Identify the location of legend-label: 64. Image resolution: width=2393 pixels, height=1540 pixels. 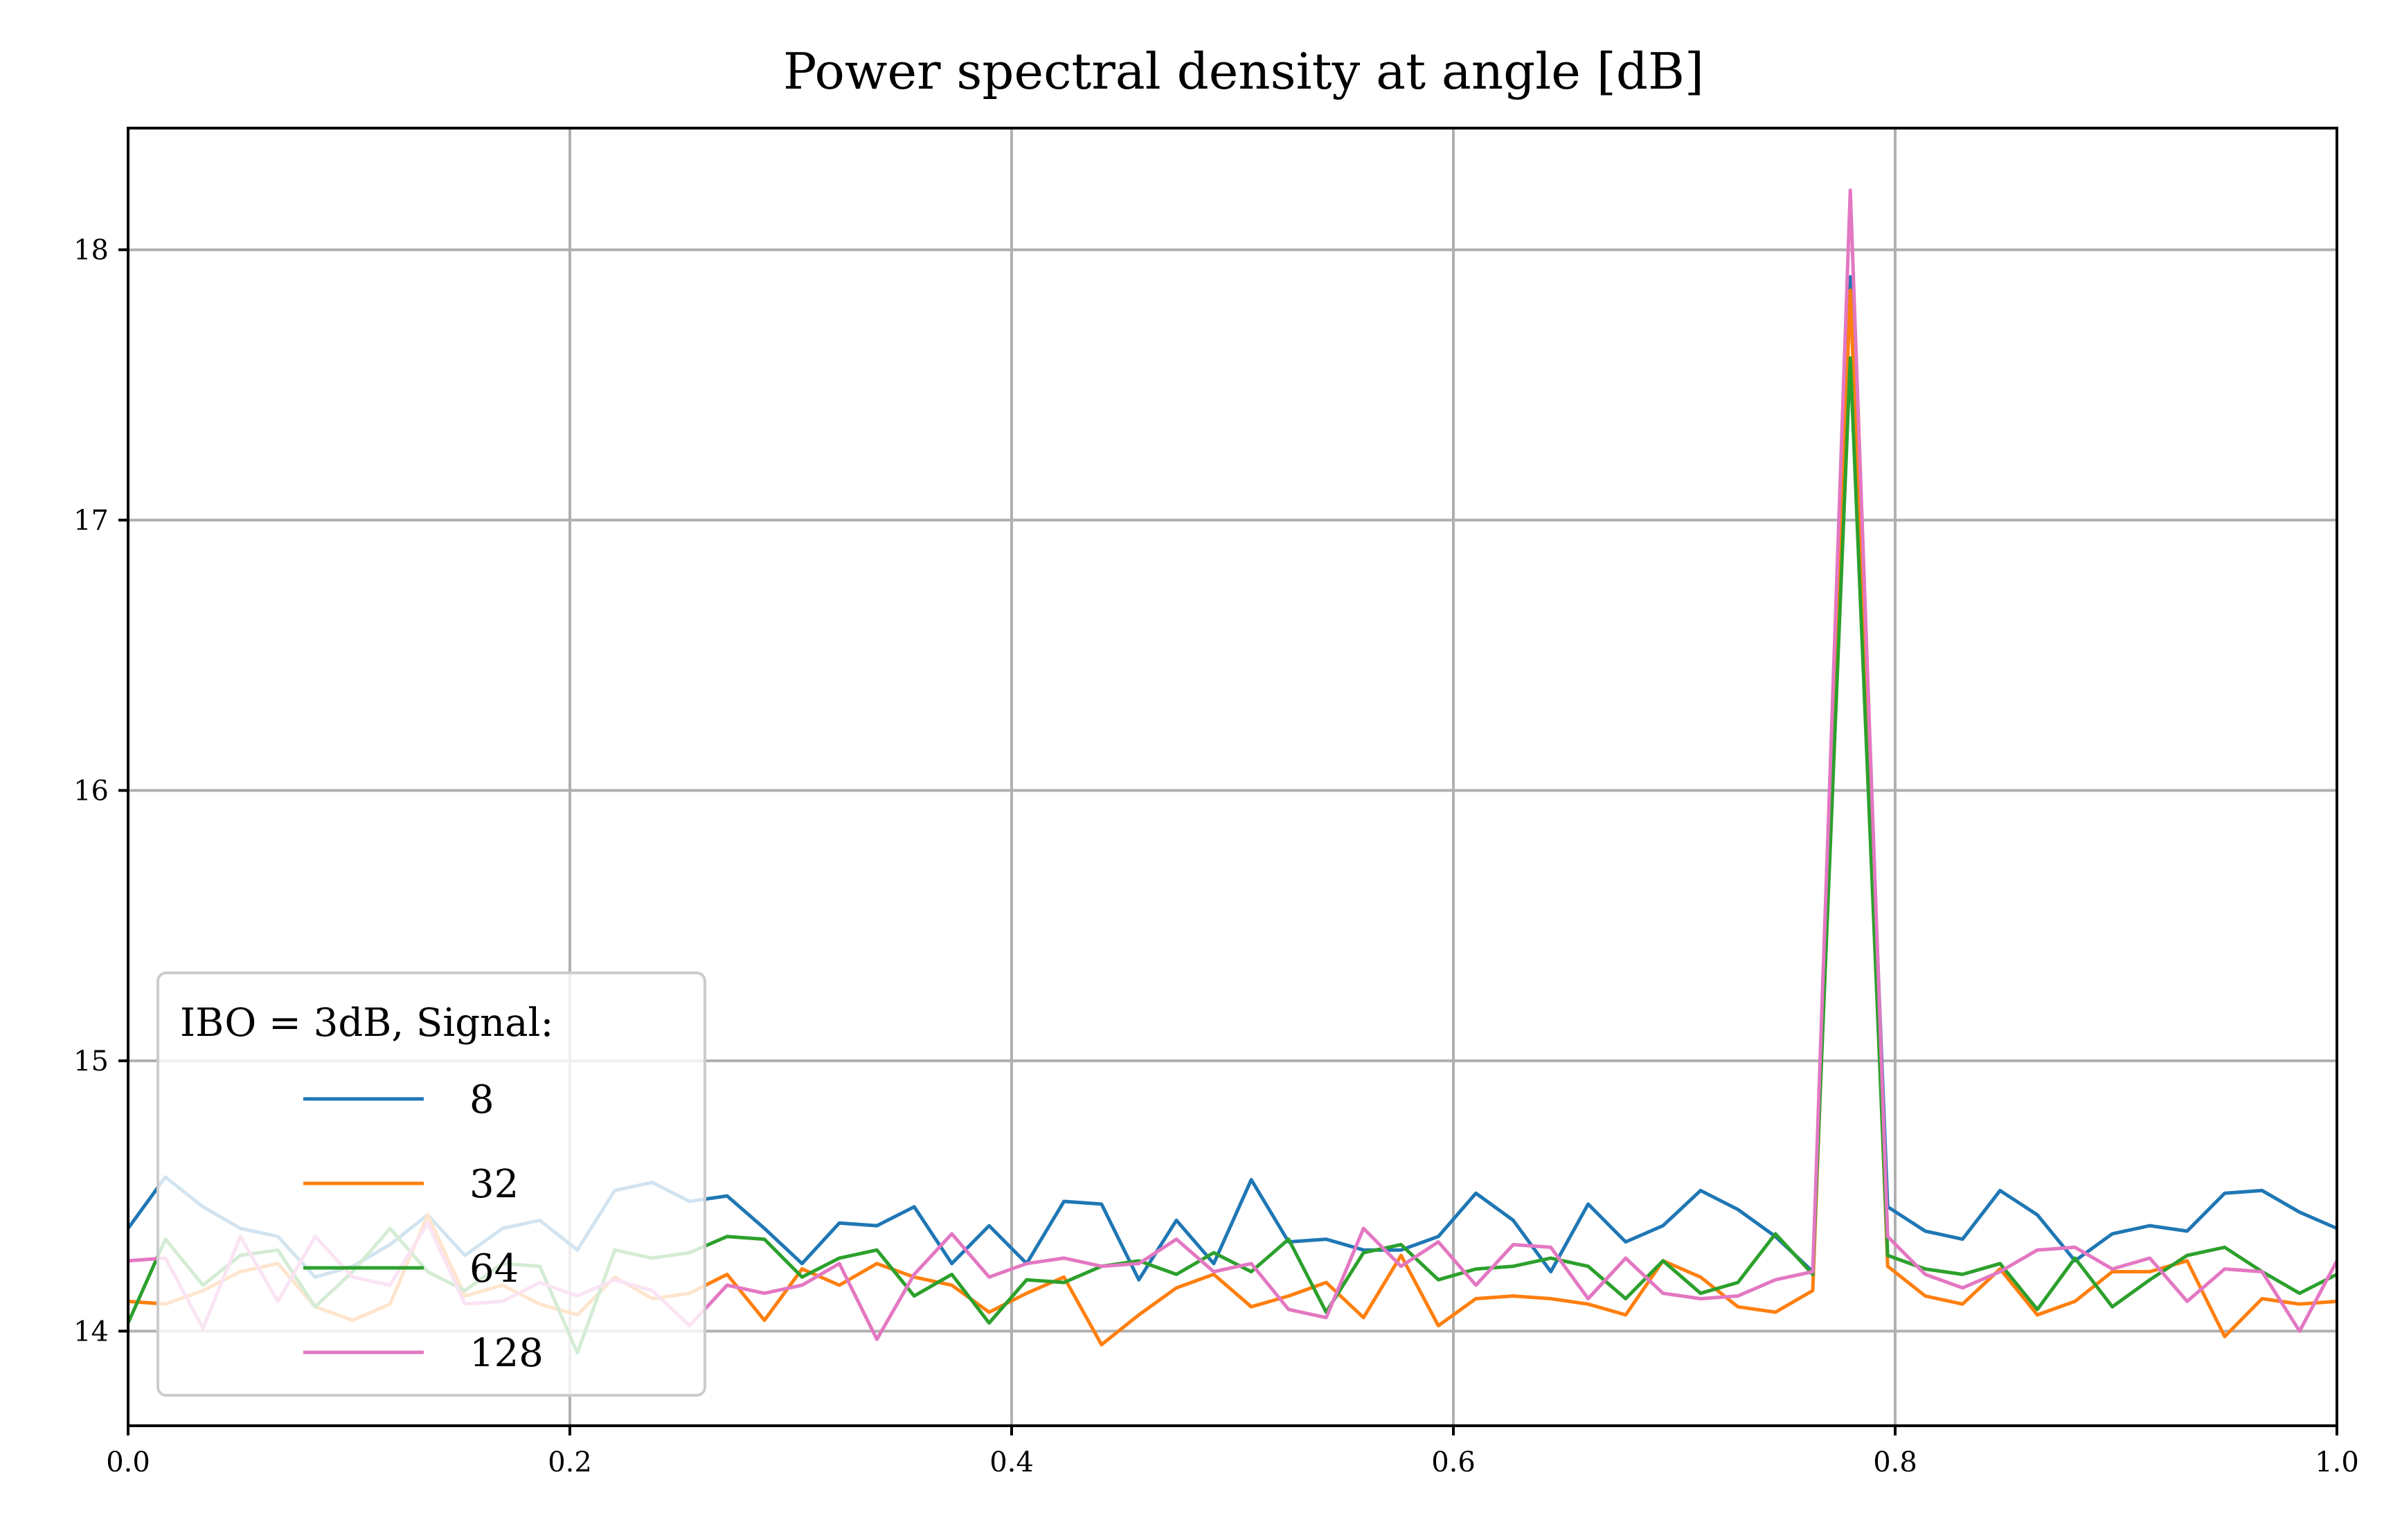
(494, 1268).